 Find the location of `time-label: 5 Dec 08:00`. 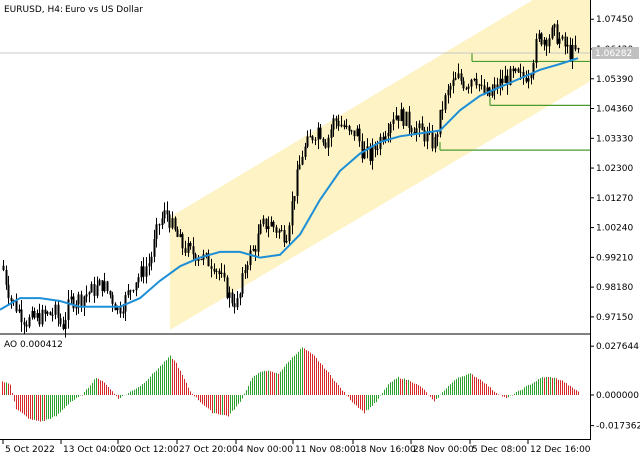

time-label: 5 Dec 08:00 is located at coordinates (499, 450).